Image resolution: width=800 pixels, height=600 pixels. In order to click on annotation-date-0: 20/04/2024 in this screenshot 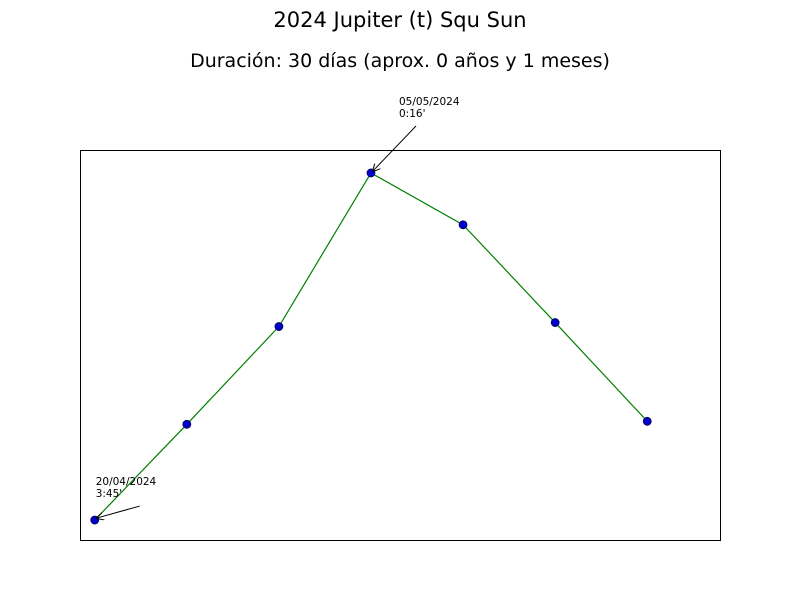, I will do `click(126, 482)`.